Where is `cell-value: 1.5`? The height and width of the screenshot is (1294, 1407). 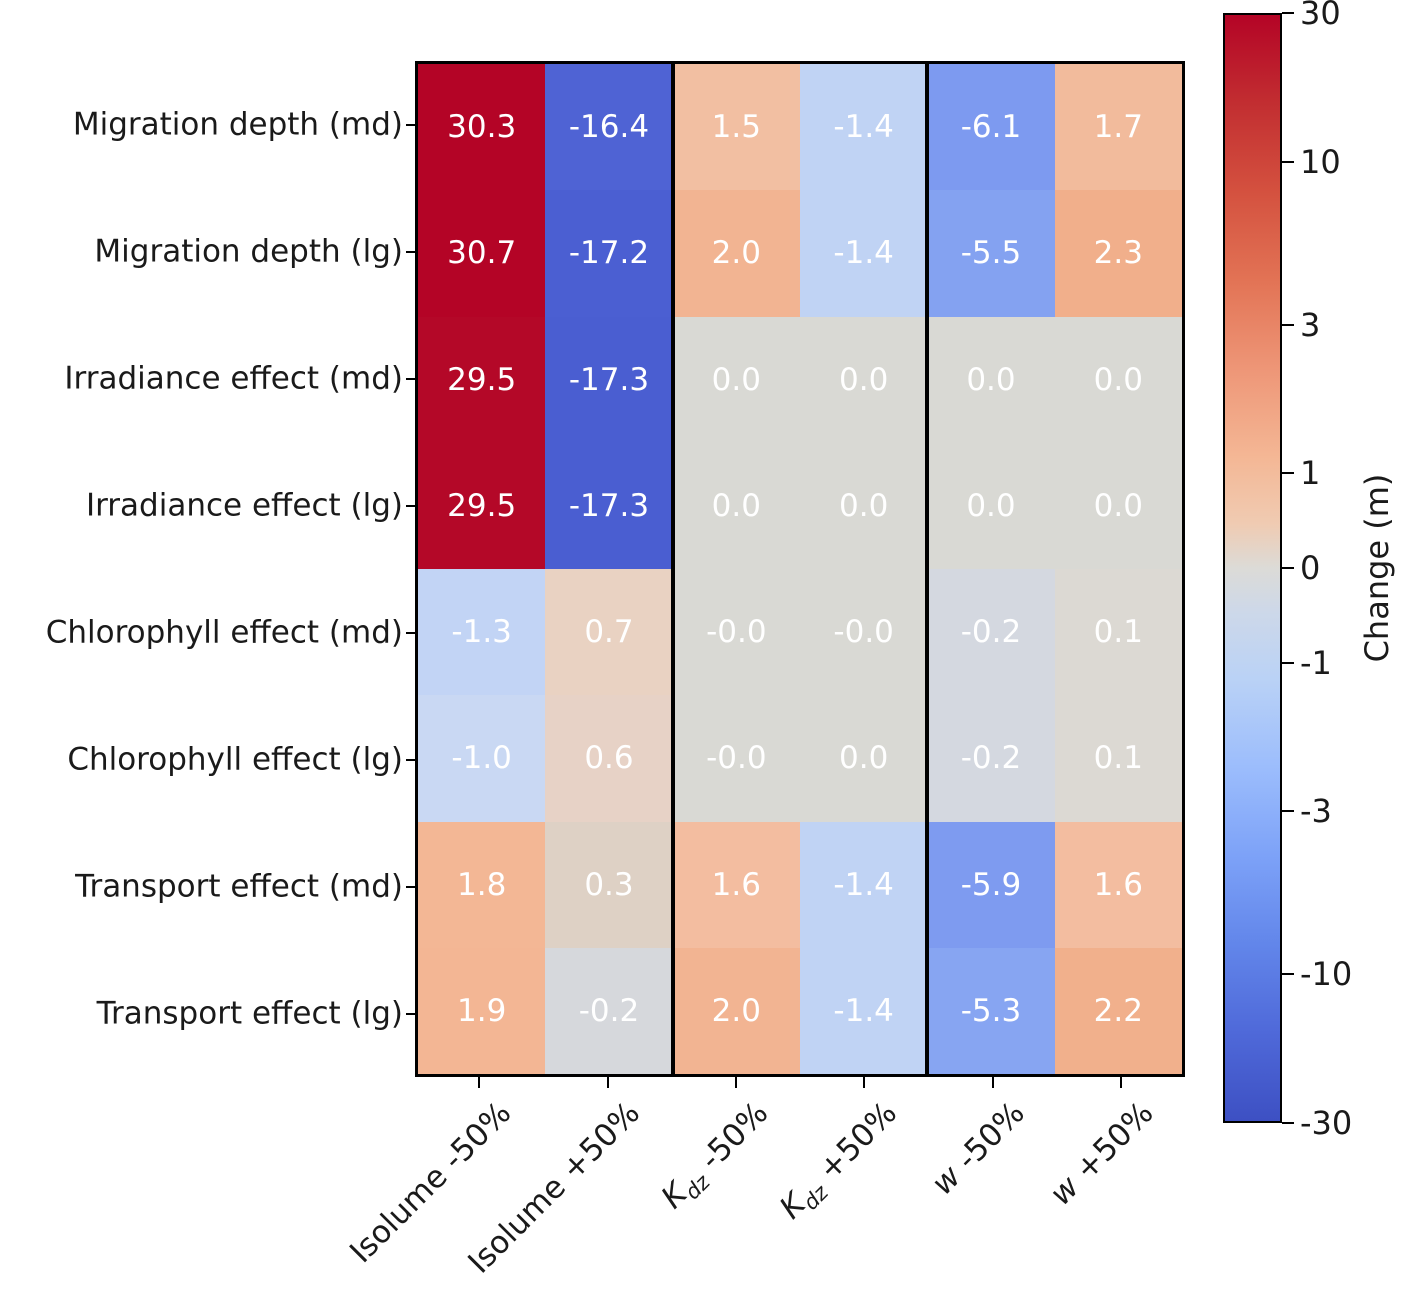 cell-value: 1.5 is located at coordinates (736, 127).